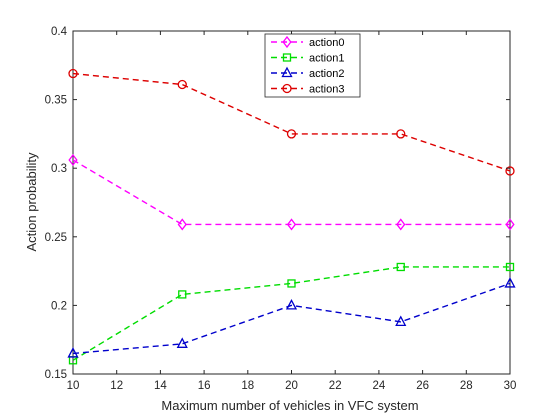  Describe the element at coordinates (466, 386) in the screenshot. I see `x-tick-label: 28` at that location.